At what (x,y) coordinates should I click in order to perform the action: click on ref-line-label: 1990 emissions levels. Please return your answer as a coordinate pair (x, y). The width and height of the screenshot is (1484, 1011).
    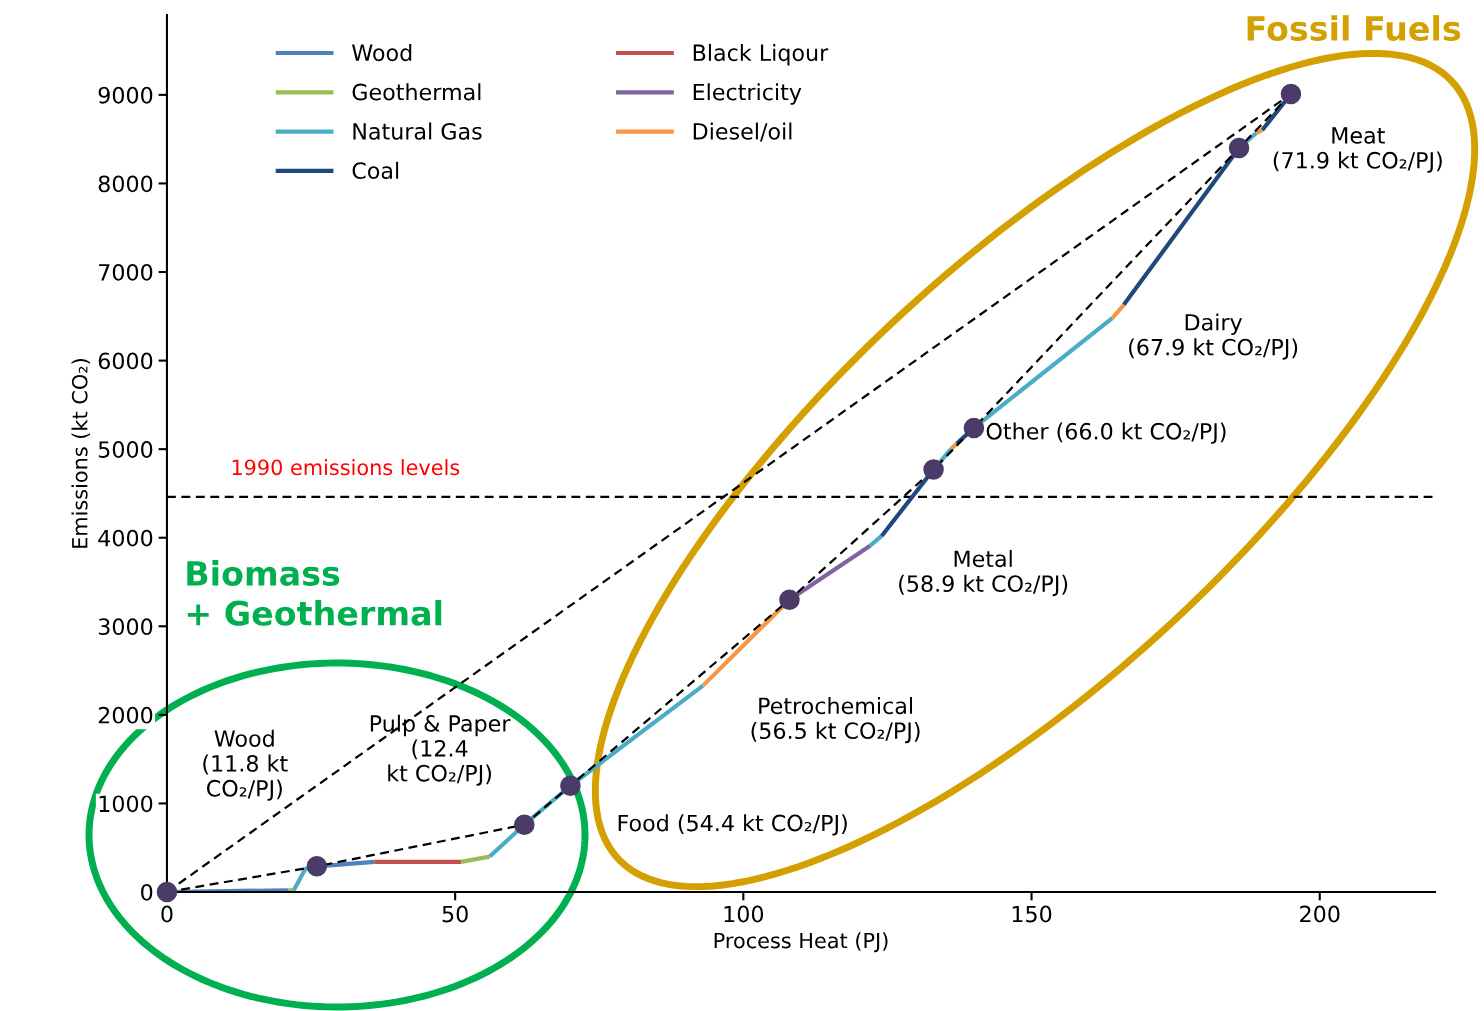
    Looking at the image, I should click on (346, 467).